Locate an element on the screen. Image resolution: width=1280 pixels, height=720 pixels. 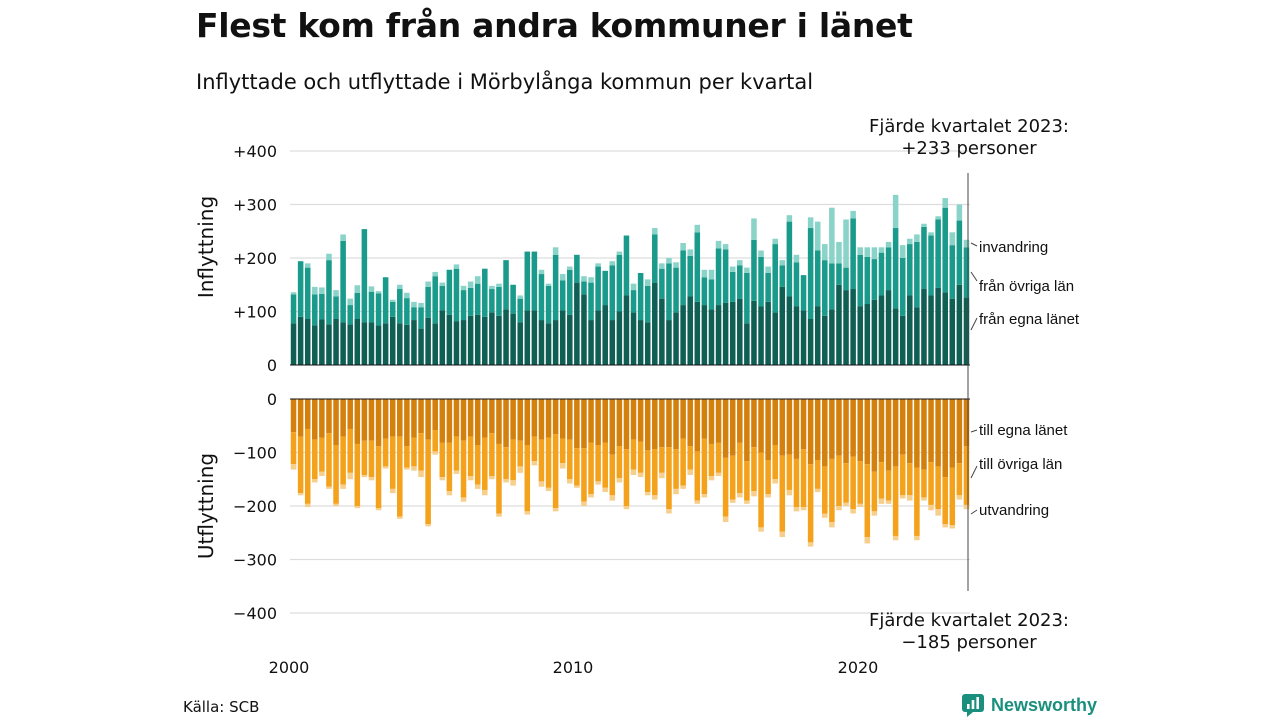
legend-connector is located at coordinates (974, 431).